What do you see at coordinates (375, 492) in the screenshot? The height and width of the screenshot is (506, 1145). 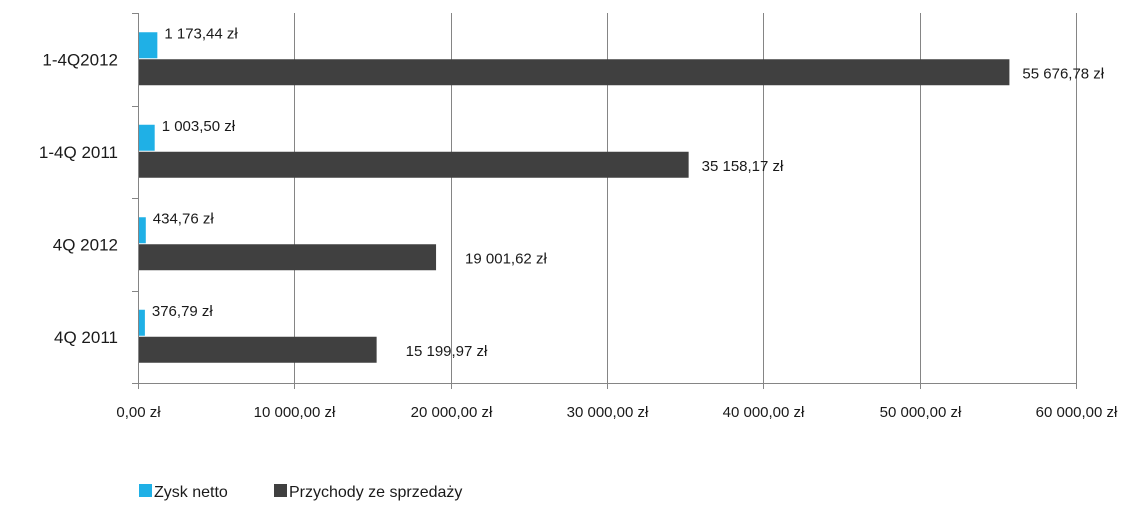 I see `legend-label-przychody: Przychody ze sprzedaży` at bounding box center [375, 492].